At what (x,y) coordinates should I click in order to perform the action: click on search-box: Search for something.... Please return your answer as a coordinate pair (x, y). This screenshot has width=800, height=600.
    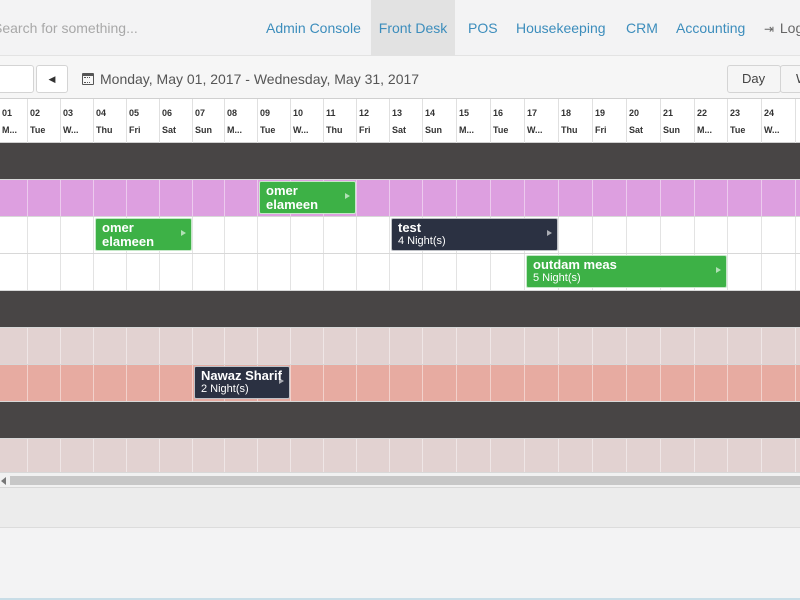
    Looking at the image, I should click on (125, 28).